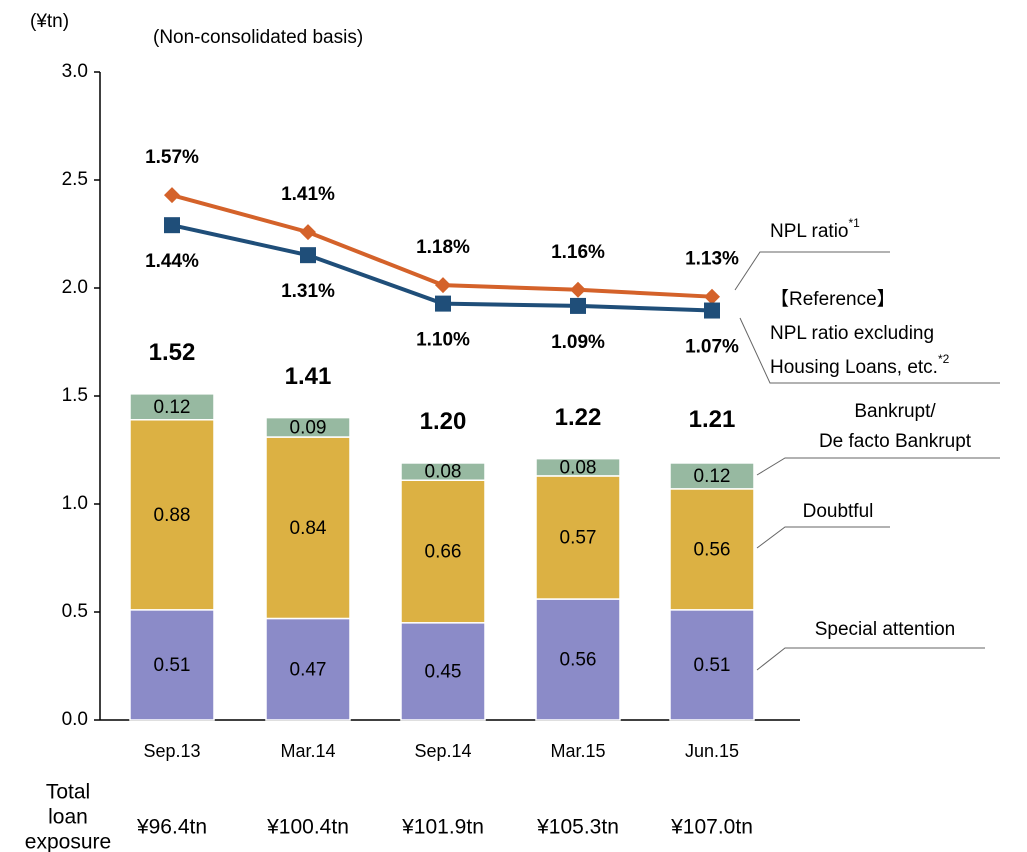  I want to click on legend-label: 【Reference】, so click(833, 299).